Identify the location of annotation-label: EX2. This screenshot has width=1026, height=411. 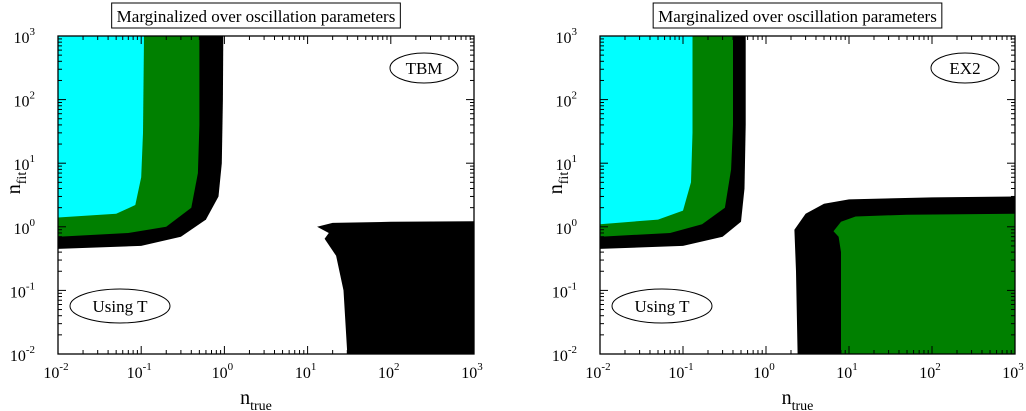
(964, 68).